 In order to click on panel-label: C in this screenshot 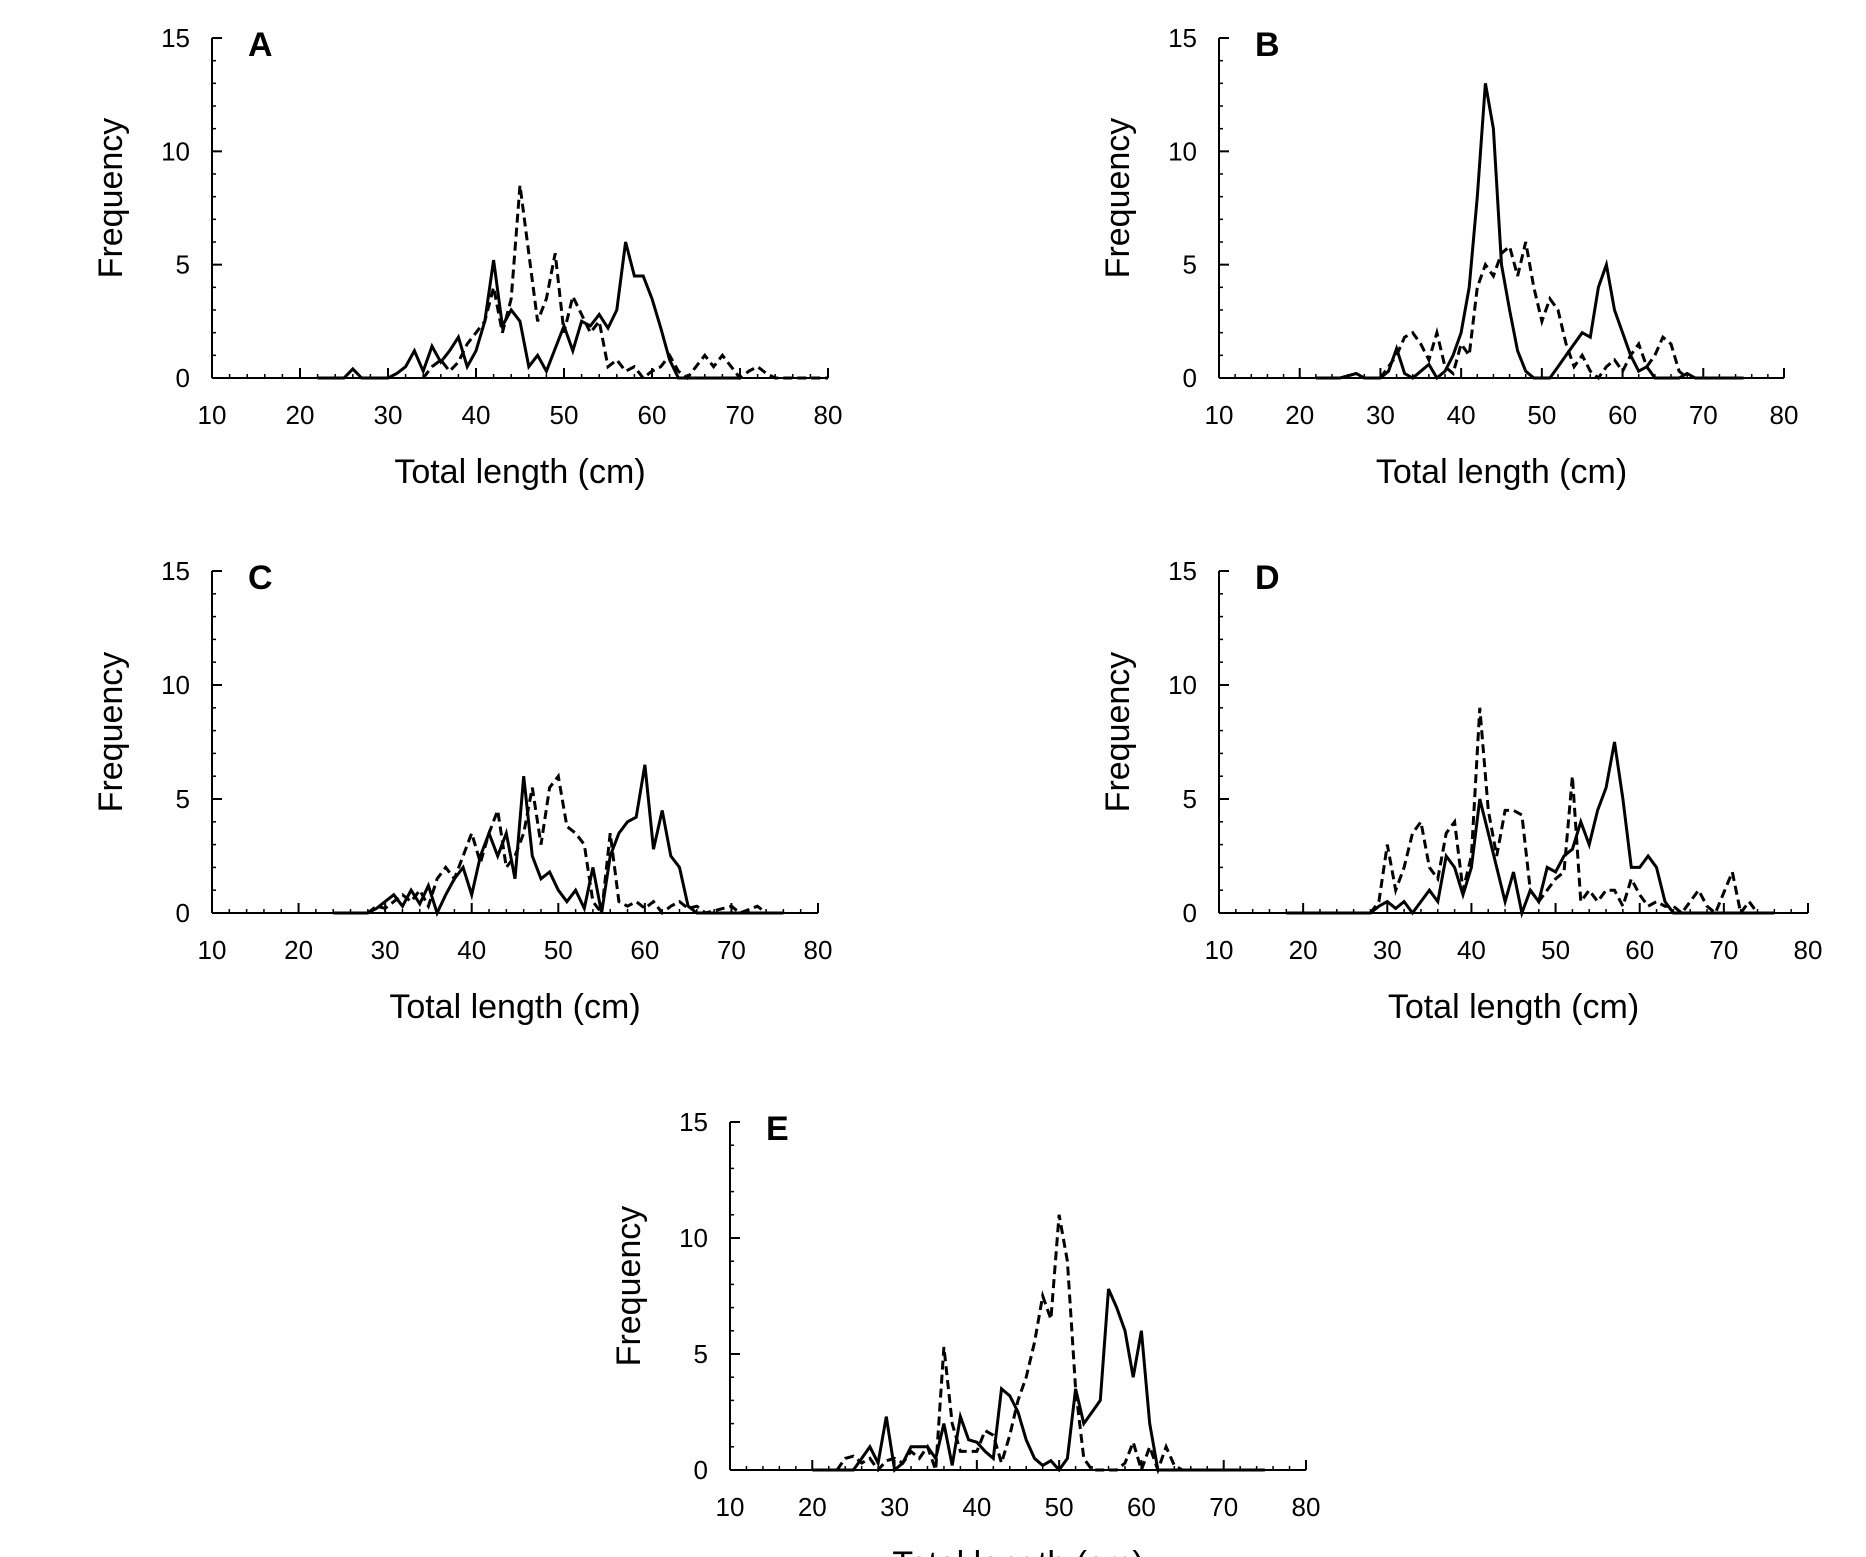, I will do `click(260, 578)`.